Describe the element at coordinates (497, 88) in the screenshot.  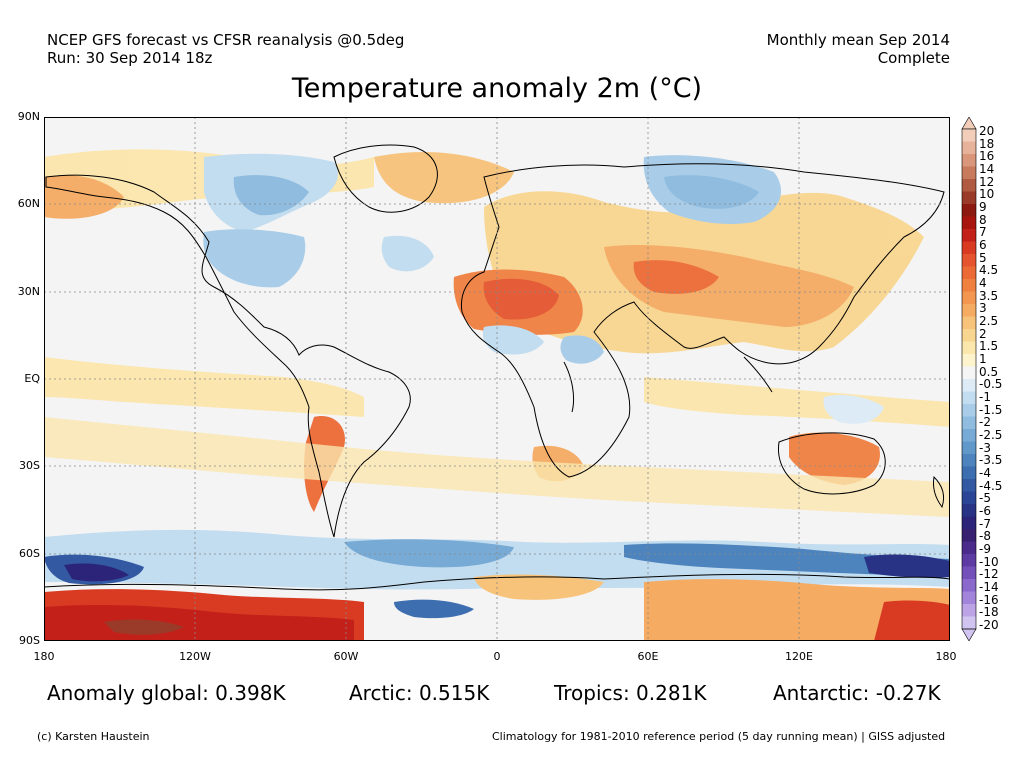
I see `map-title: Temperature anomaly 2m (°C)` at that location.